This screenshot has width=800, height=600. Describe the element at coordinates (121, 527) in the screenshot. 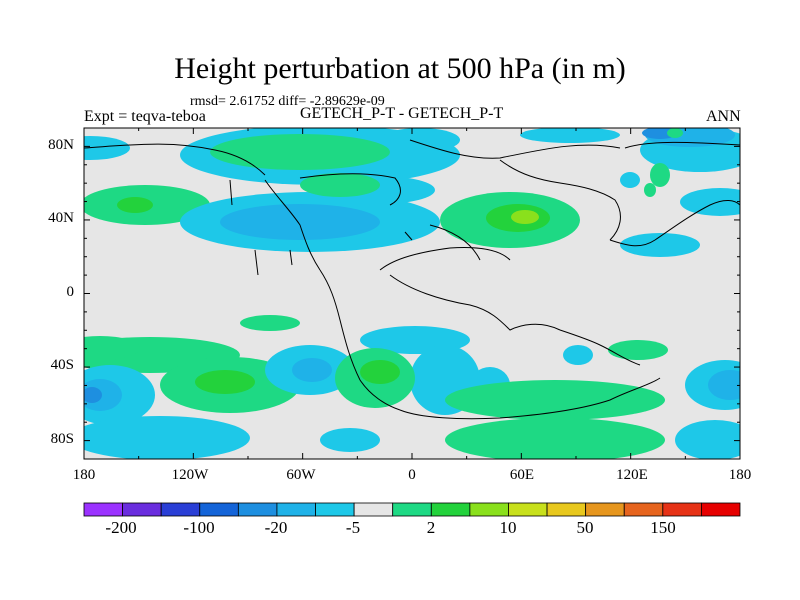

I see `colorbar-label: -200` at that location.